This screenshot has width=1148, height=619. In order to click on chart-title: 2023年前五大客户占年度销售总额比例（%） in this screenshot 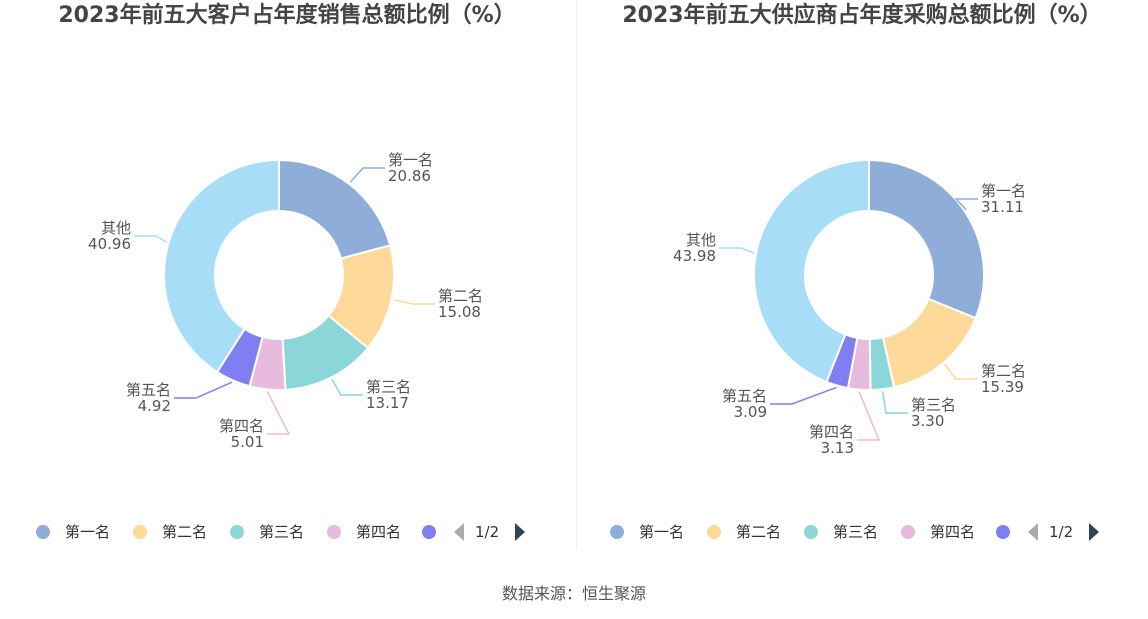, I will do `click(287, 15)`.